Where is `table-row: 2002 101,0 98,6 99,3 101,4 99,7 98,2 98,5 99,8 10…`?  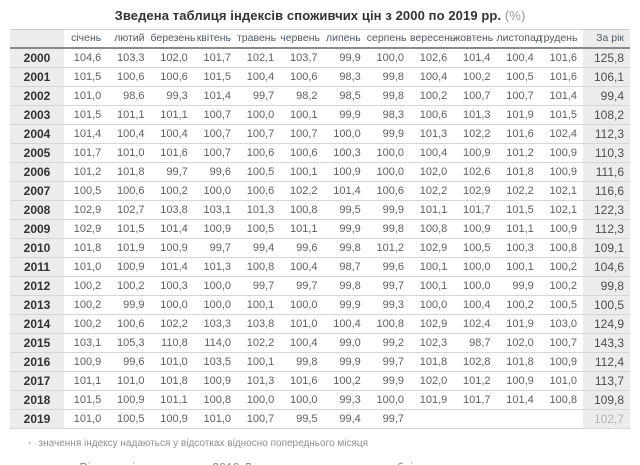 table-row: 2002 101,0 98,6 99,3 101,4 99,7 98,2 98,5 99,8 10… is located at coordinates (320, 96).